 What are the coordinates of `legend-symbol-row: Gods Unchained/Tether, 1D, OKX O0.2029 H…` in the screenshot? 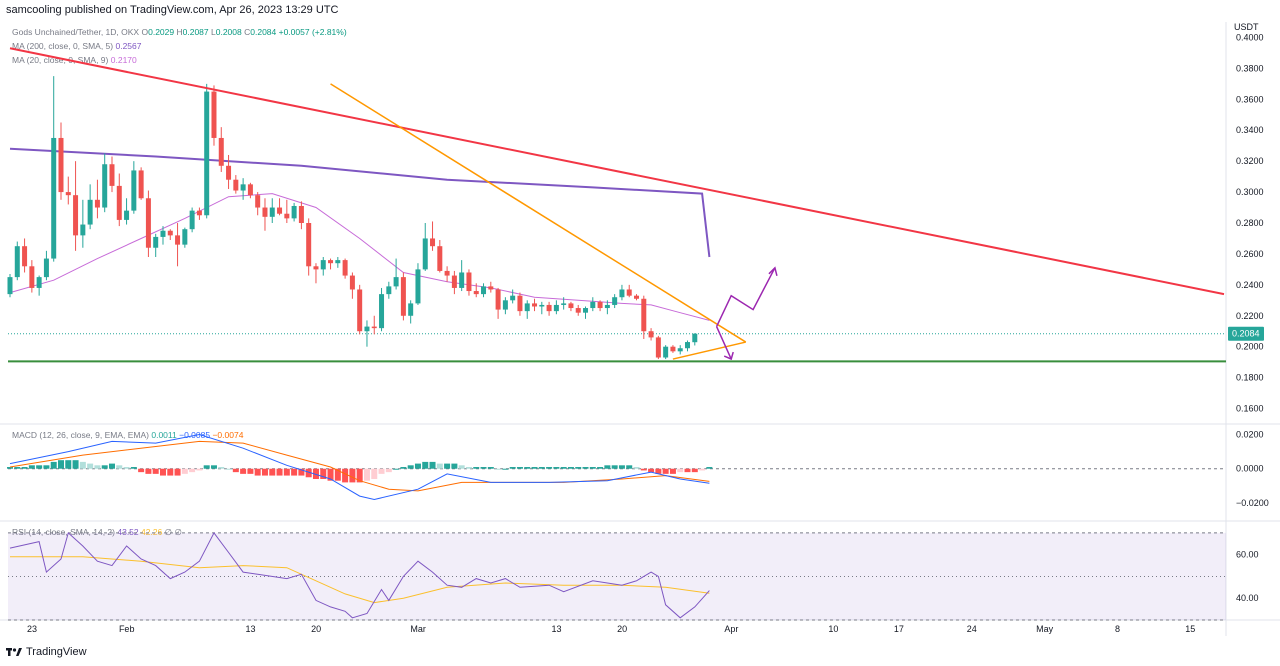 It's located at (179, 32).